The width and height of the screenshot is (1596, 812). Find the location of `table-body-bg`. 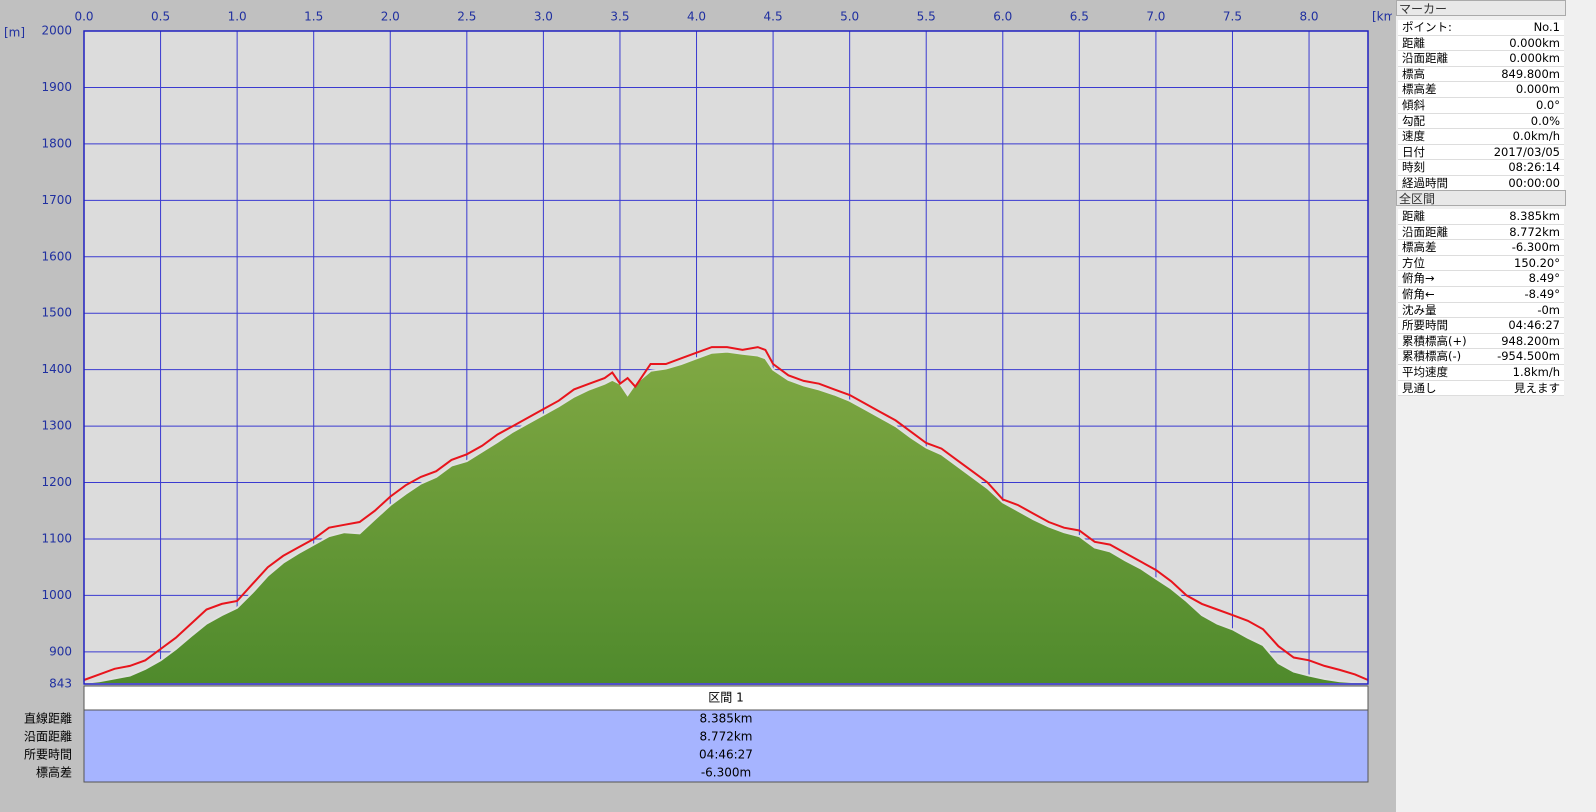

table-body-bg is located at coordinates (726, 746).